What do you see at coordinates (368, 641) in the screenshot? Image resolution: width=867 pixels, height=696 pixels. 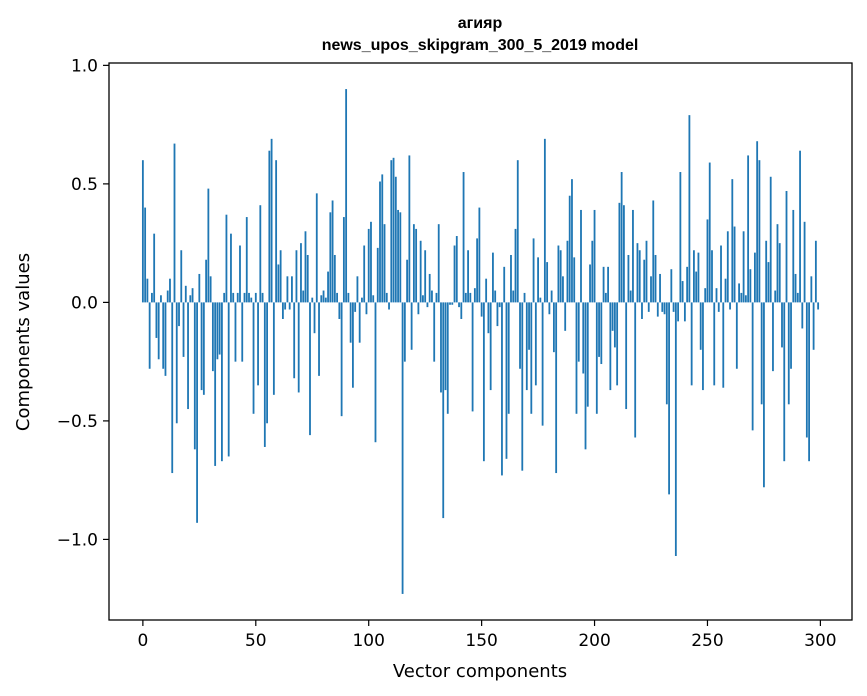 I see `x-tick-label: 100` at bounding box center [368, 641].